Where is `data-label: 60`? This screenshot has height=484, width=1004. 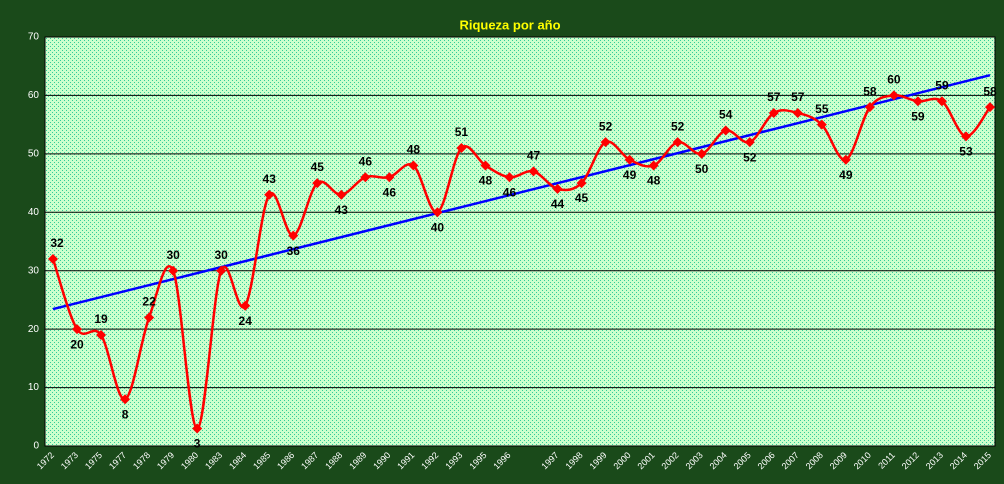 data-label: 60 is located at coordinates (894, 80).